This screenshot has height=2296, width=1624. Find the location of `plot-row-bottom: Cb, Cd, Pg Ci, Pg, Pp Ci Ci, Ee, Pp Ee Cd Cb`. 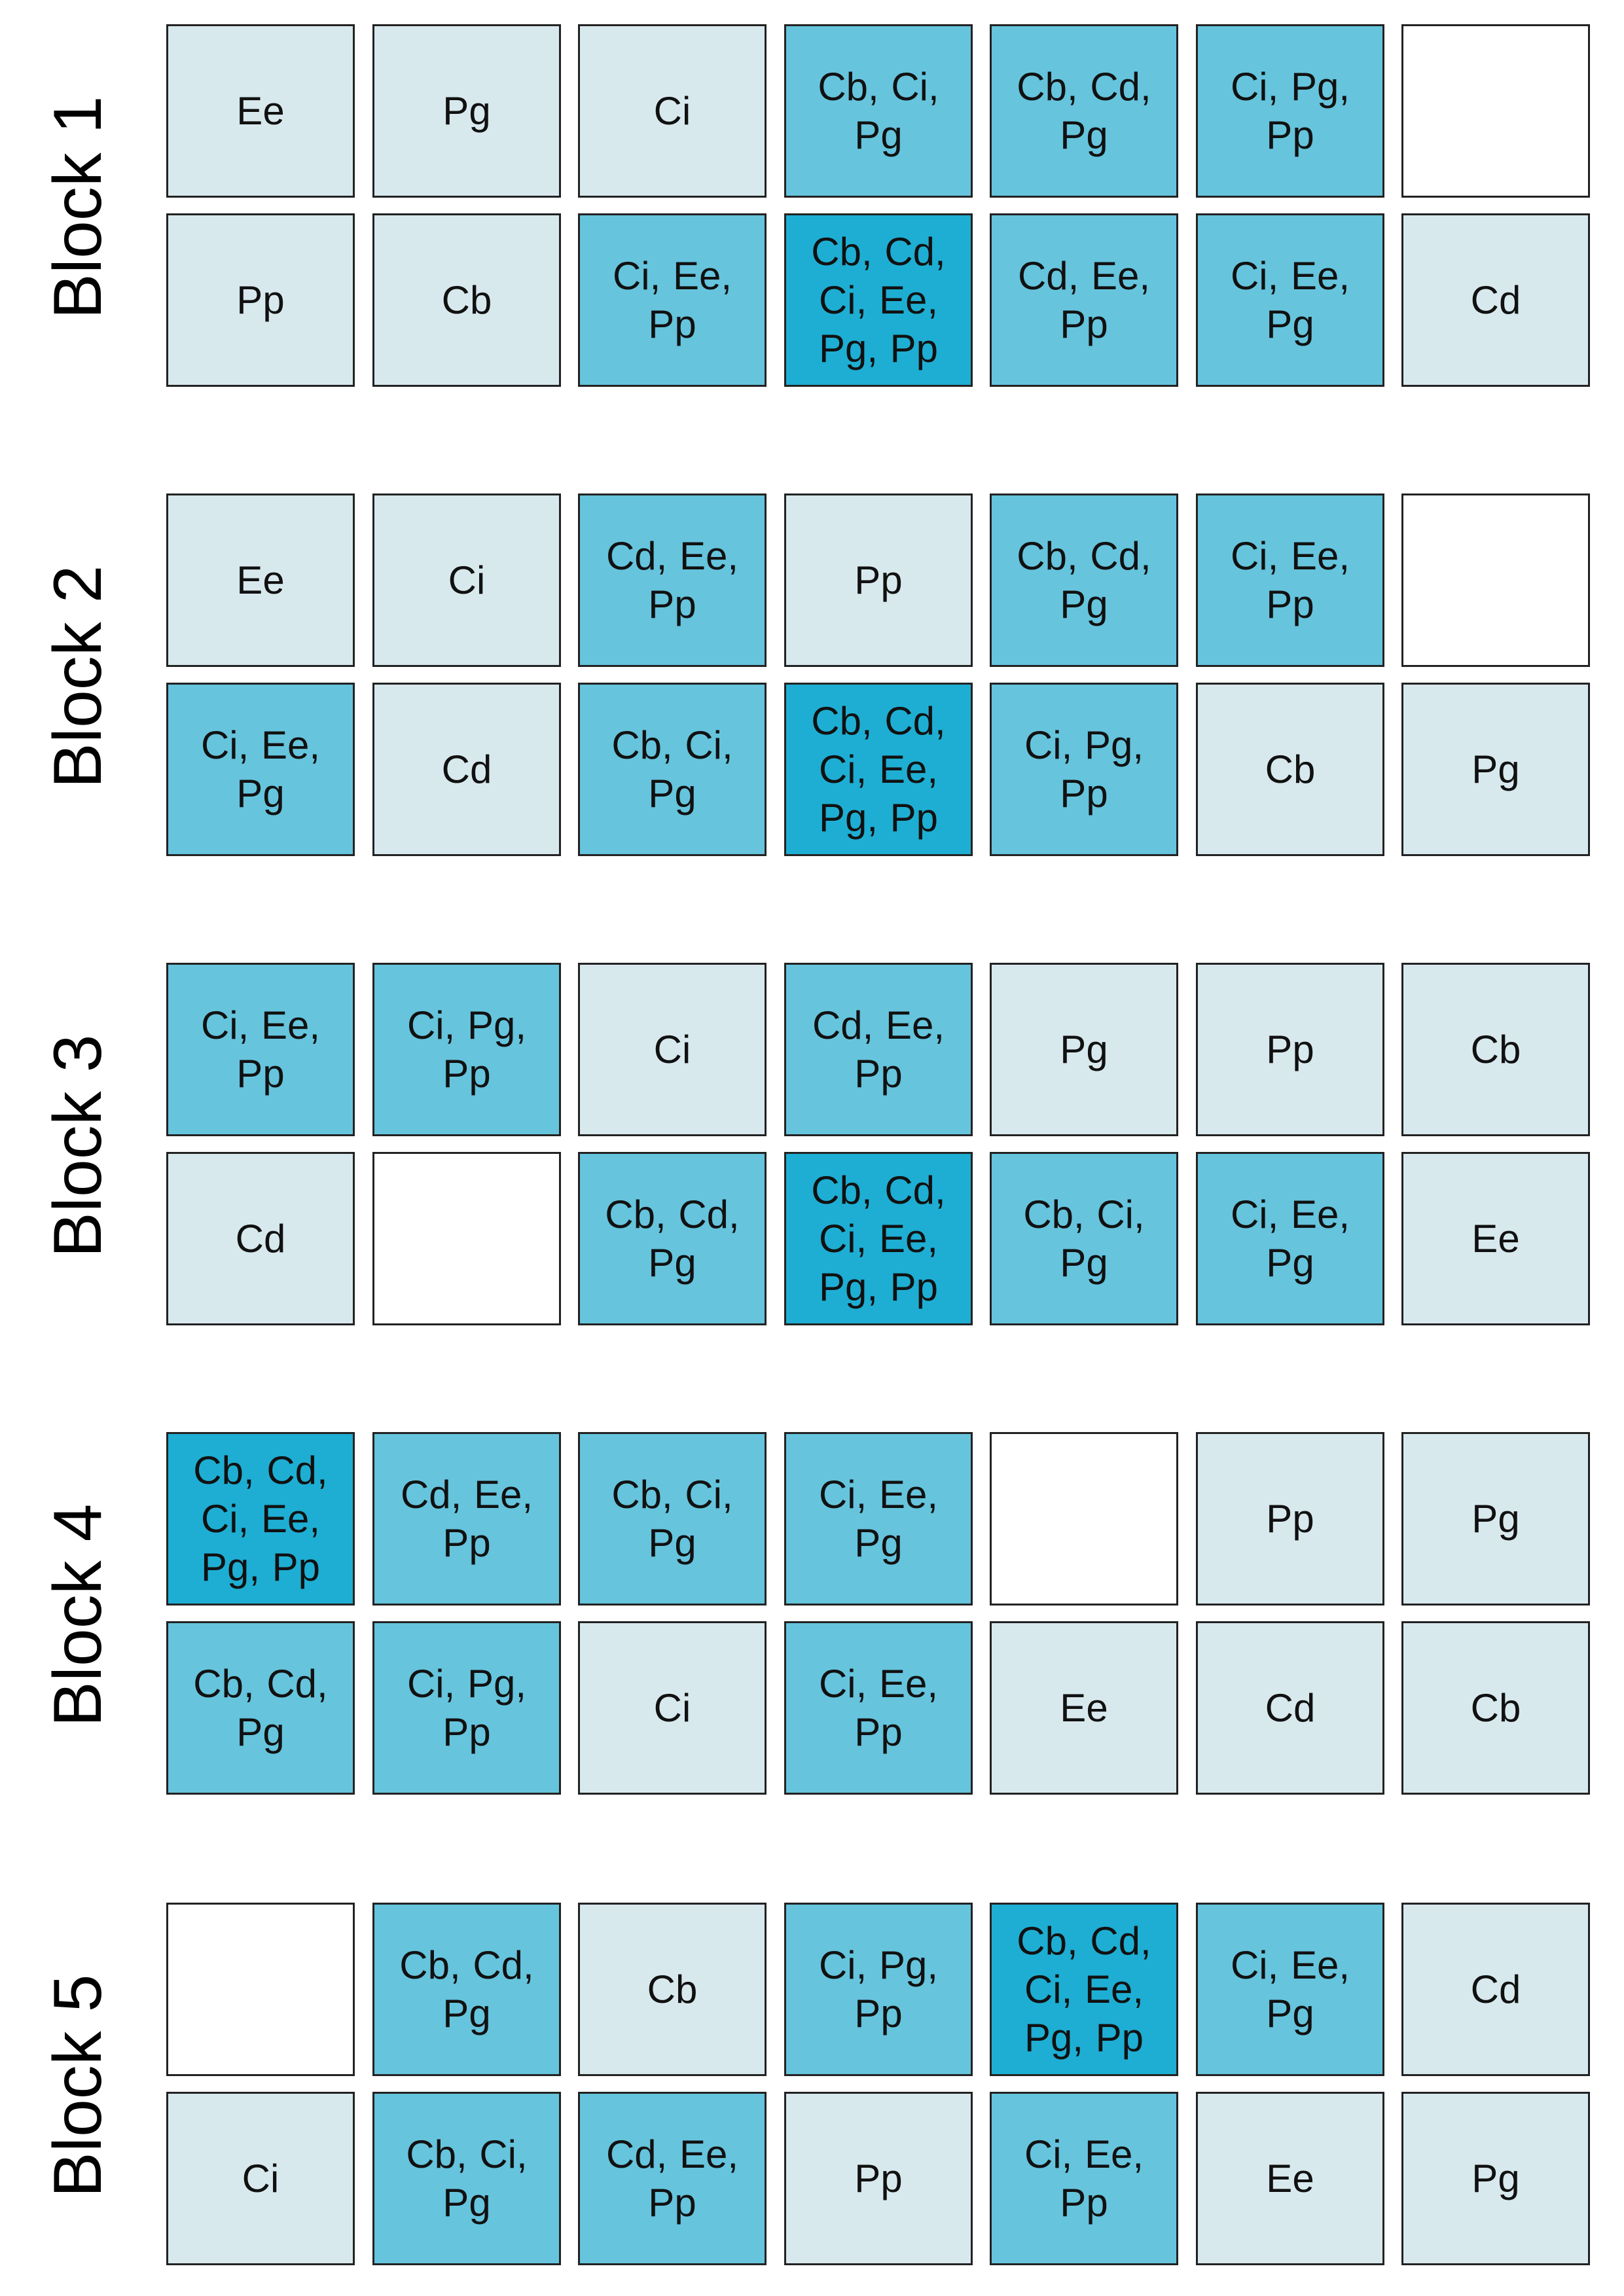

plot-row-bottom: Cb, Cd, Pg Ci, Pg, Pp Ci Ci, Ee, Pp Ee Cd Cb is located at coordinates (885, 1708).